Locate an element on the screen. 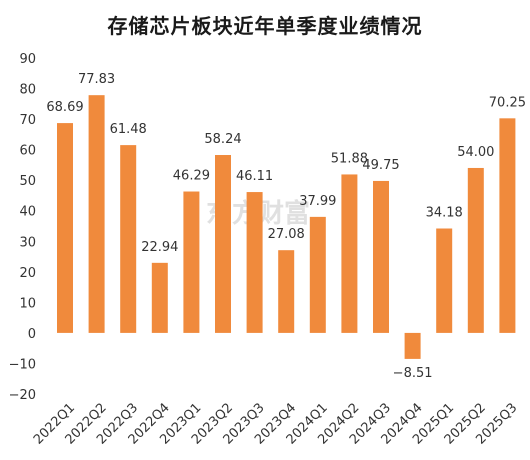 This screenshot has height=460, width=530. data-label: 61.48 is located at coordinates (128, 129).